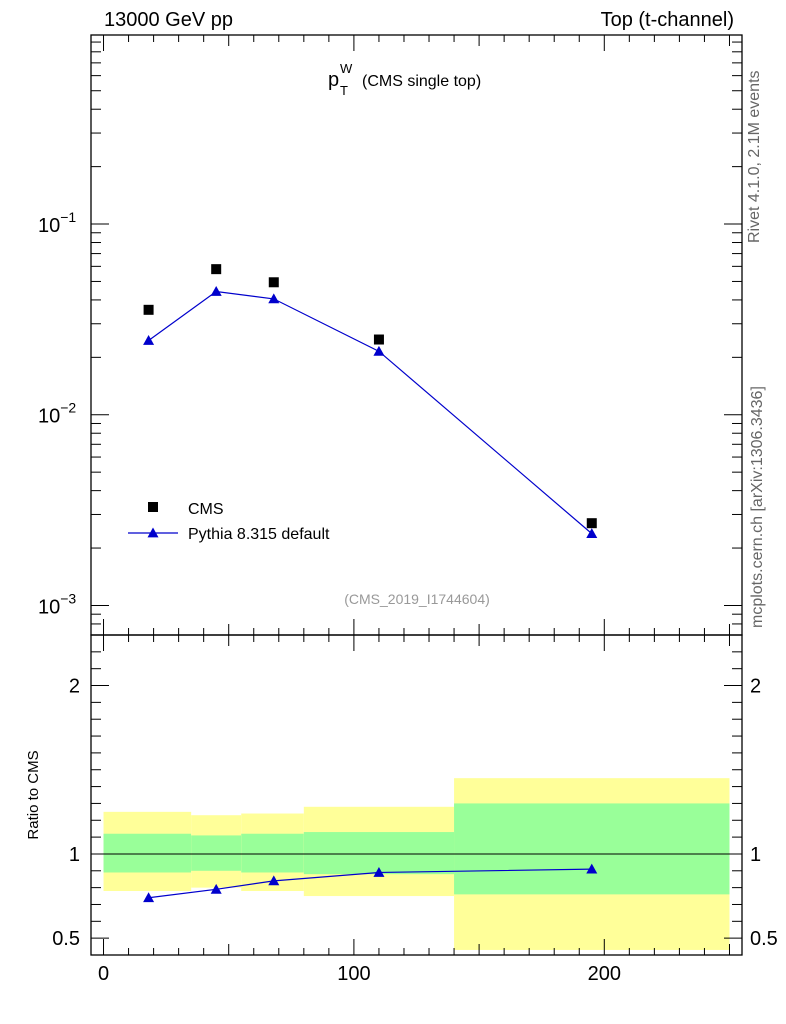  I want to click on mcplots-citation-label: mcplots.cern.ch [arXiv:1306.3436], so click(757, 507).